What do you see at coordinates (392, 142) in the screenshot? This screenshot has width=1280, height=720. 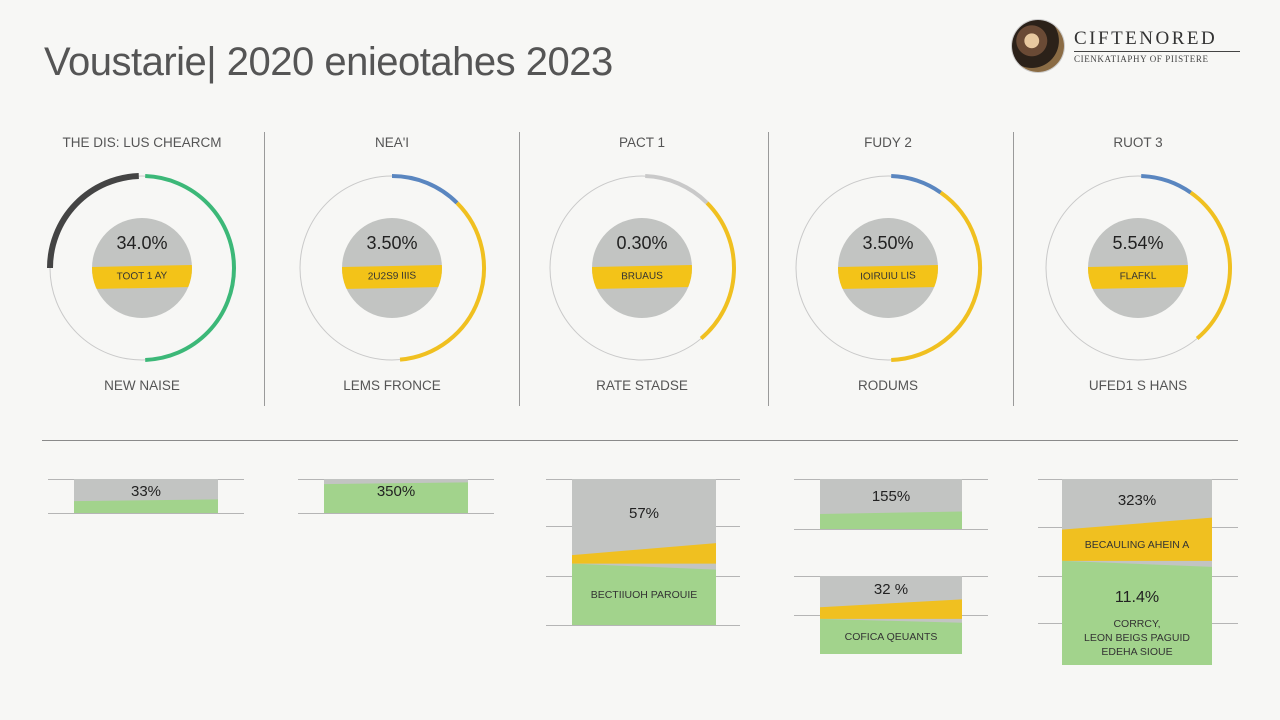 I see `donut-title: NEA'I` at bounding box center [392, 142].